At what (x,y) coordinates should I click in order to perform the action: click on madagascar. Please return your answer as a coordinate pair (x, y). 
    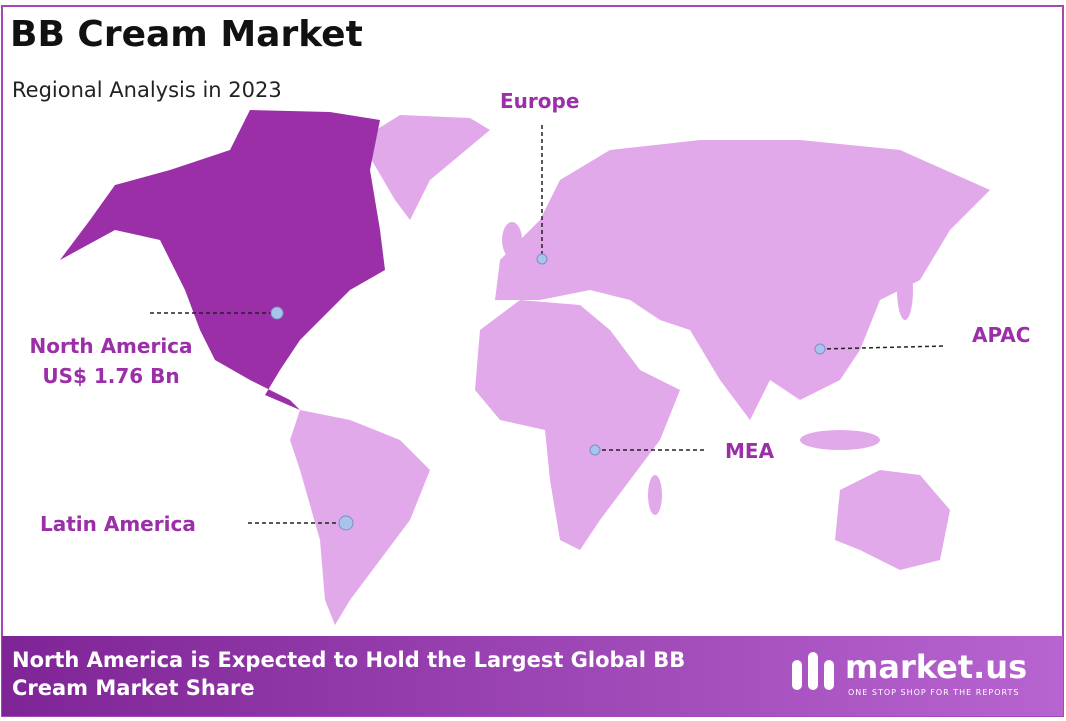
    Looking at the image, I should click on (655, 495).